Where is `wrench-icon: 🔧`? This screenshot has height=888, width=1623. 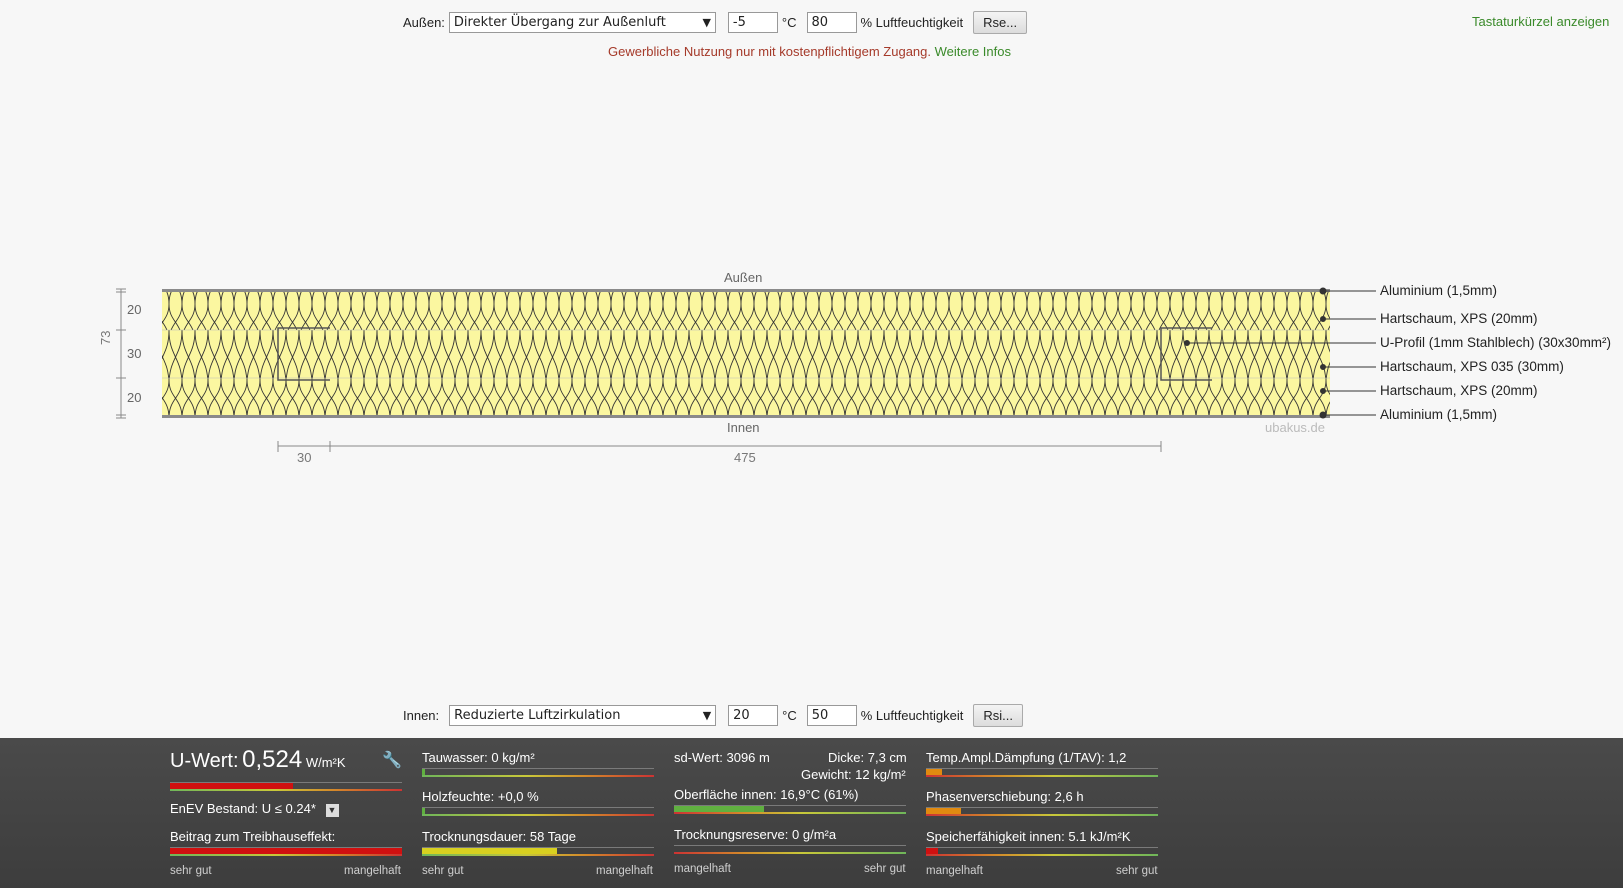
wrench-icon: 🔧 is located at coordinates (392, 760).